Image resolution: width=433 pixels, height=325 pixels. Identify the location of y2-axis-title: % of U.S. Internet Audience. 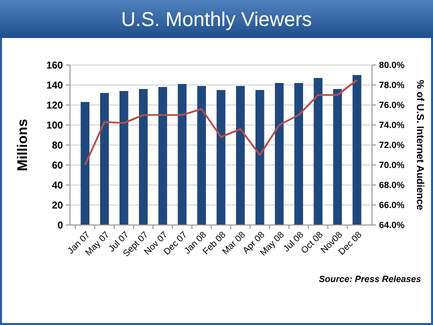
(419, 145).